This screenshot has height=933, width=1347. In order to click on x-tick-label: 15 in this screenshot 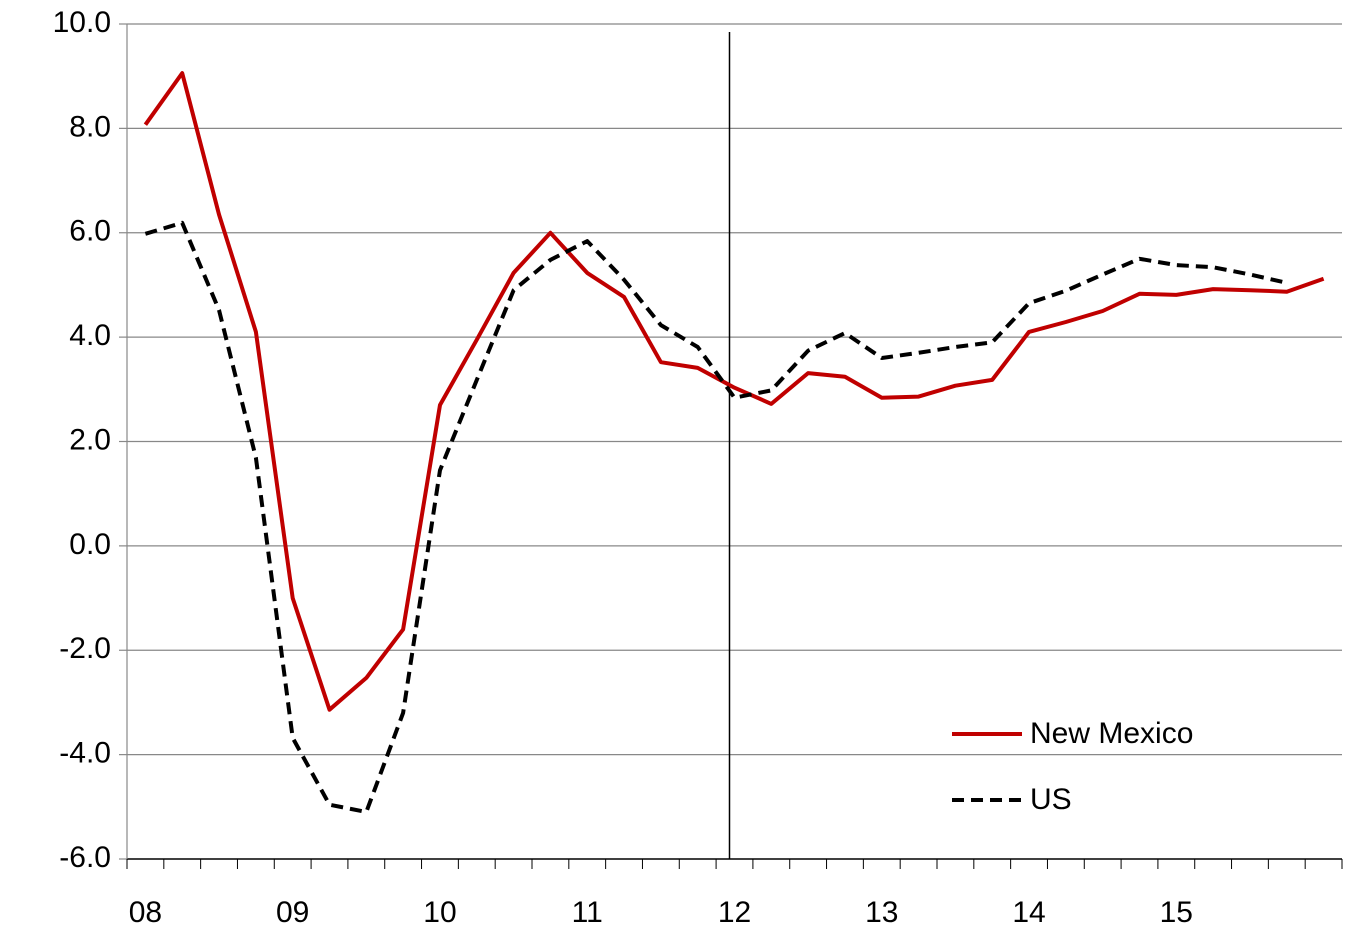, I will do `click(1176, 912)`.